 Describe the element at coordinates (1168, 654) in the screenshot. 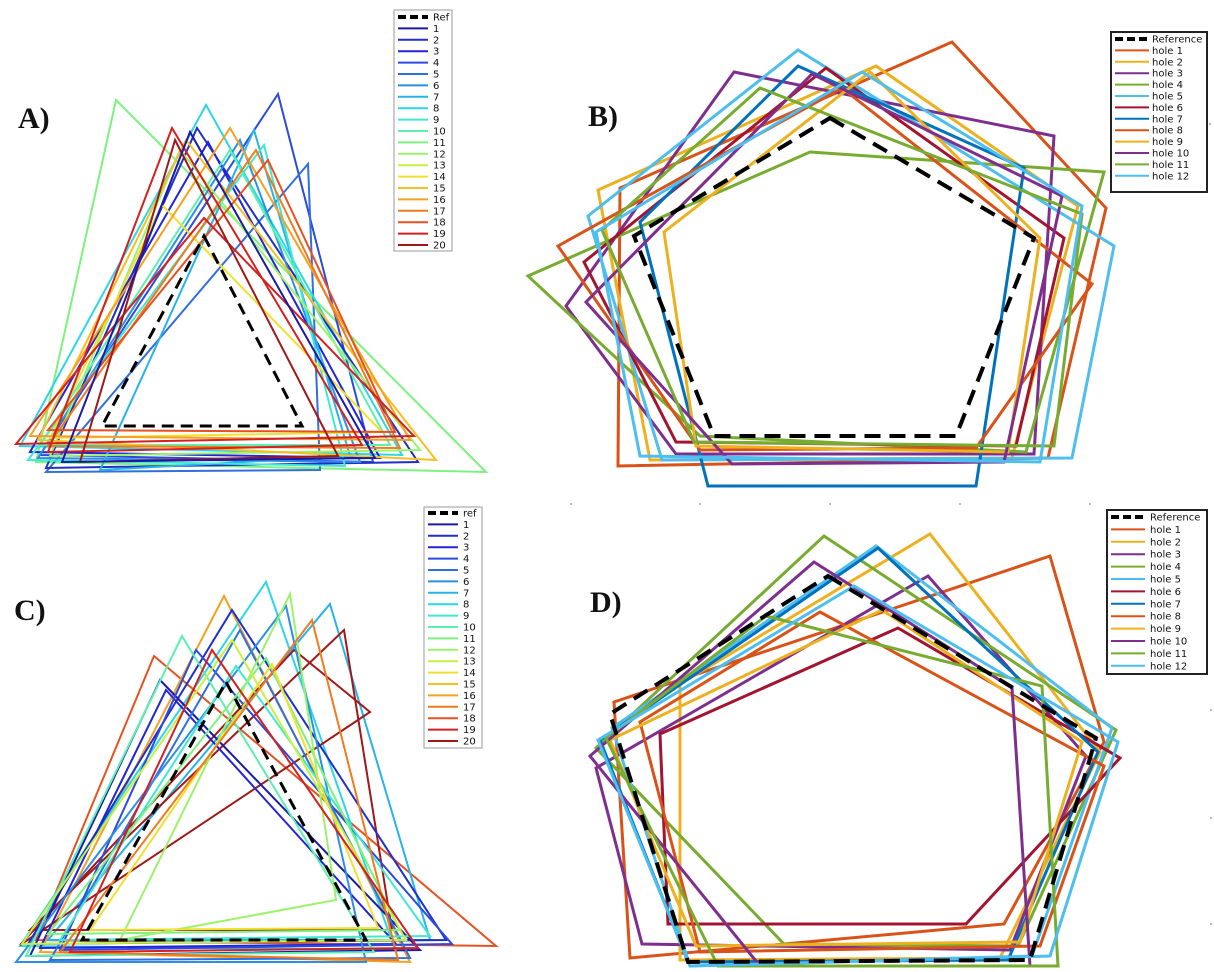

I see `legend-label: hole 11` at that location.